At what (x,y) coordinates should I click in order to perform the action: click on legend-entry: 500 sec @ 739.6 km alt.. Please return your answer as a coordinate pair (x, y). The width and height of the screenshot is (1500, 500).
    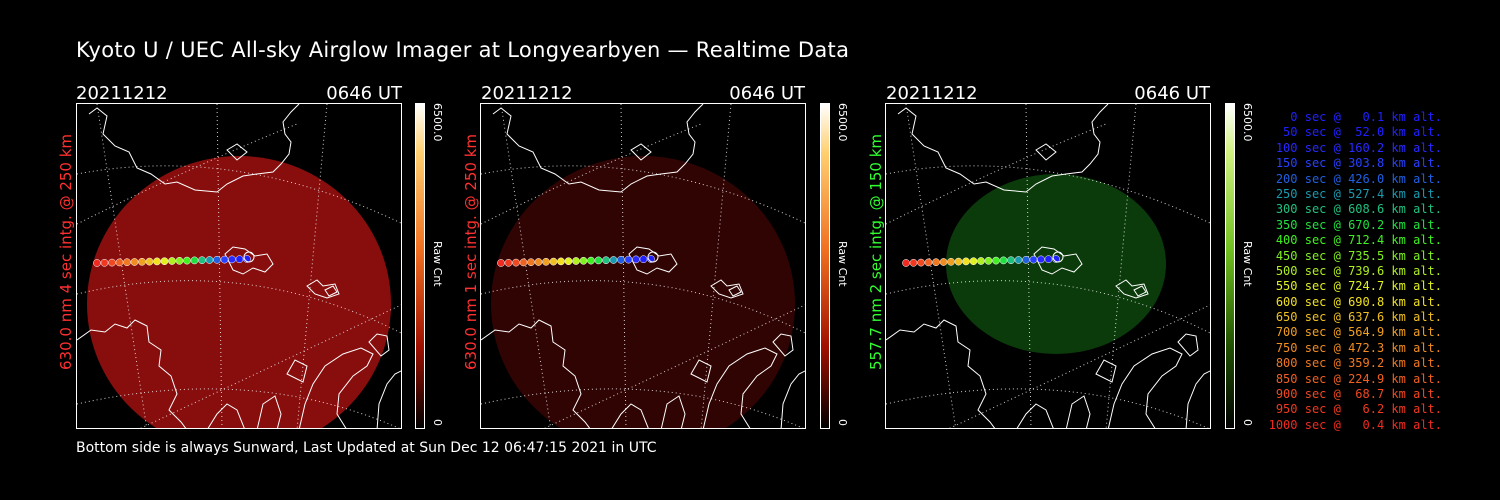
    Looking at the image, I should click on (1358, 270).